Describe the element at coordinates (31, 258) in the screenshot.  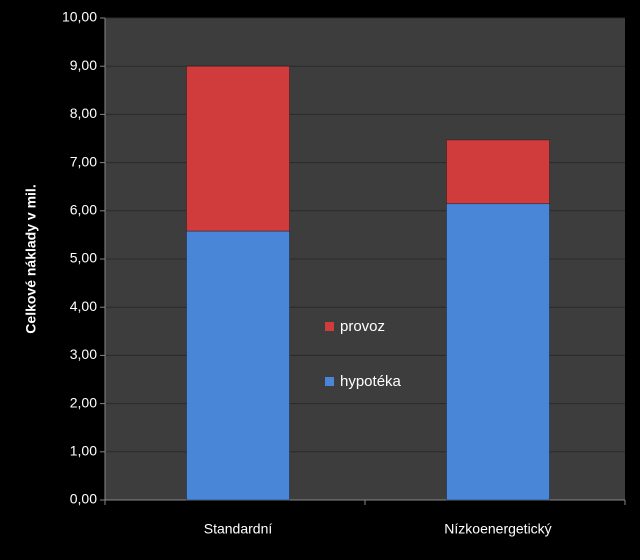
I see `y-axis-title: Celkové náklady v mil.` at that location.